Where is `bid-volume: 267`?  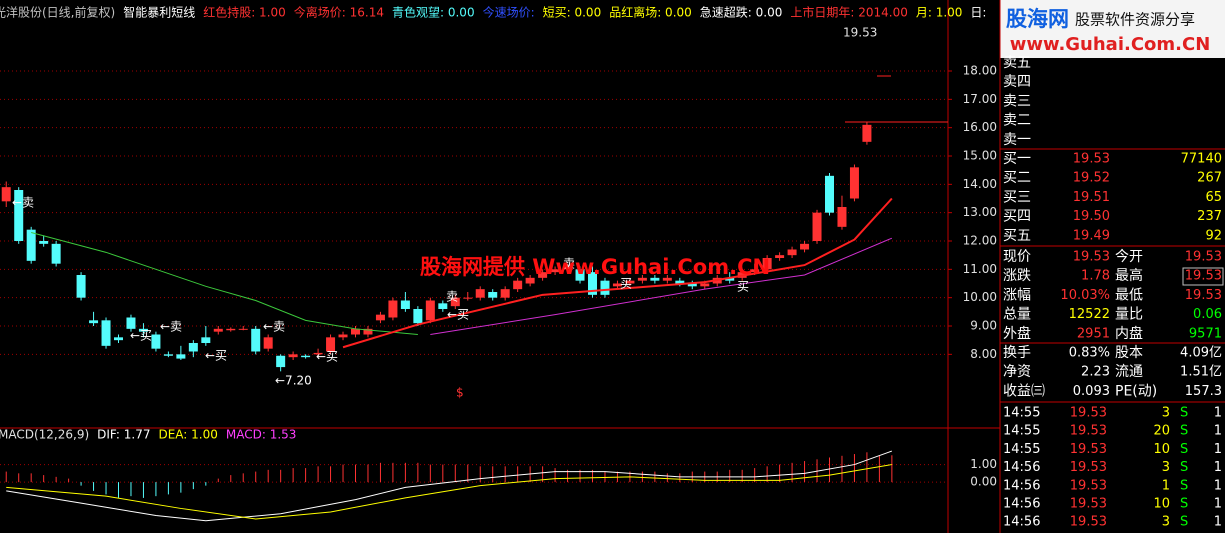 bid-volume: 267 is located at coordinates (1209, 178).